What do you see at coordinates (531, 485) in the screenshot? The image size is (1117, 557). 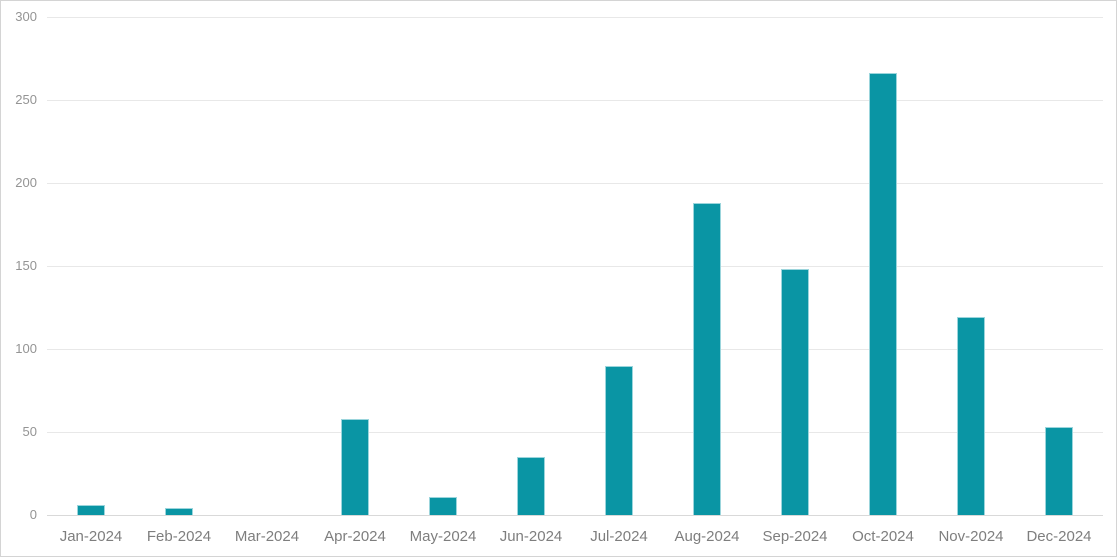 I see `bar-jun-2024` at bounding box center [531, 485].